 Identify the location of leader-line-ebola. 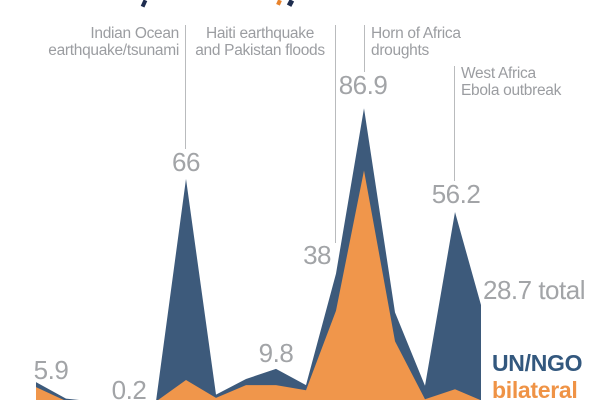
(454, 123).